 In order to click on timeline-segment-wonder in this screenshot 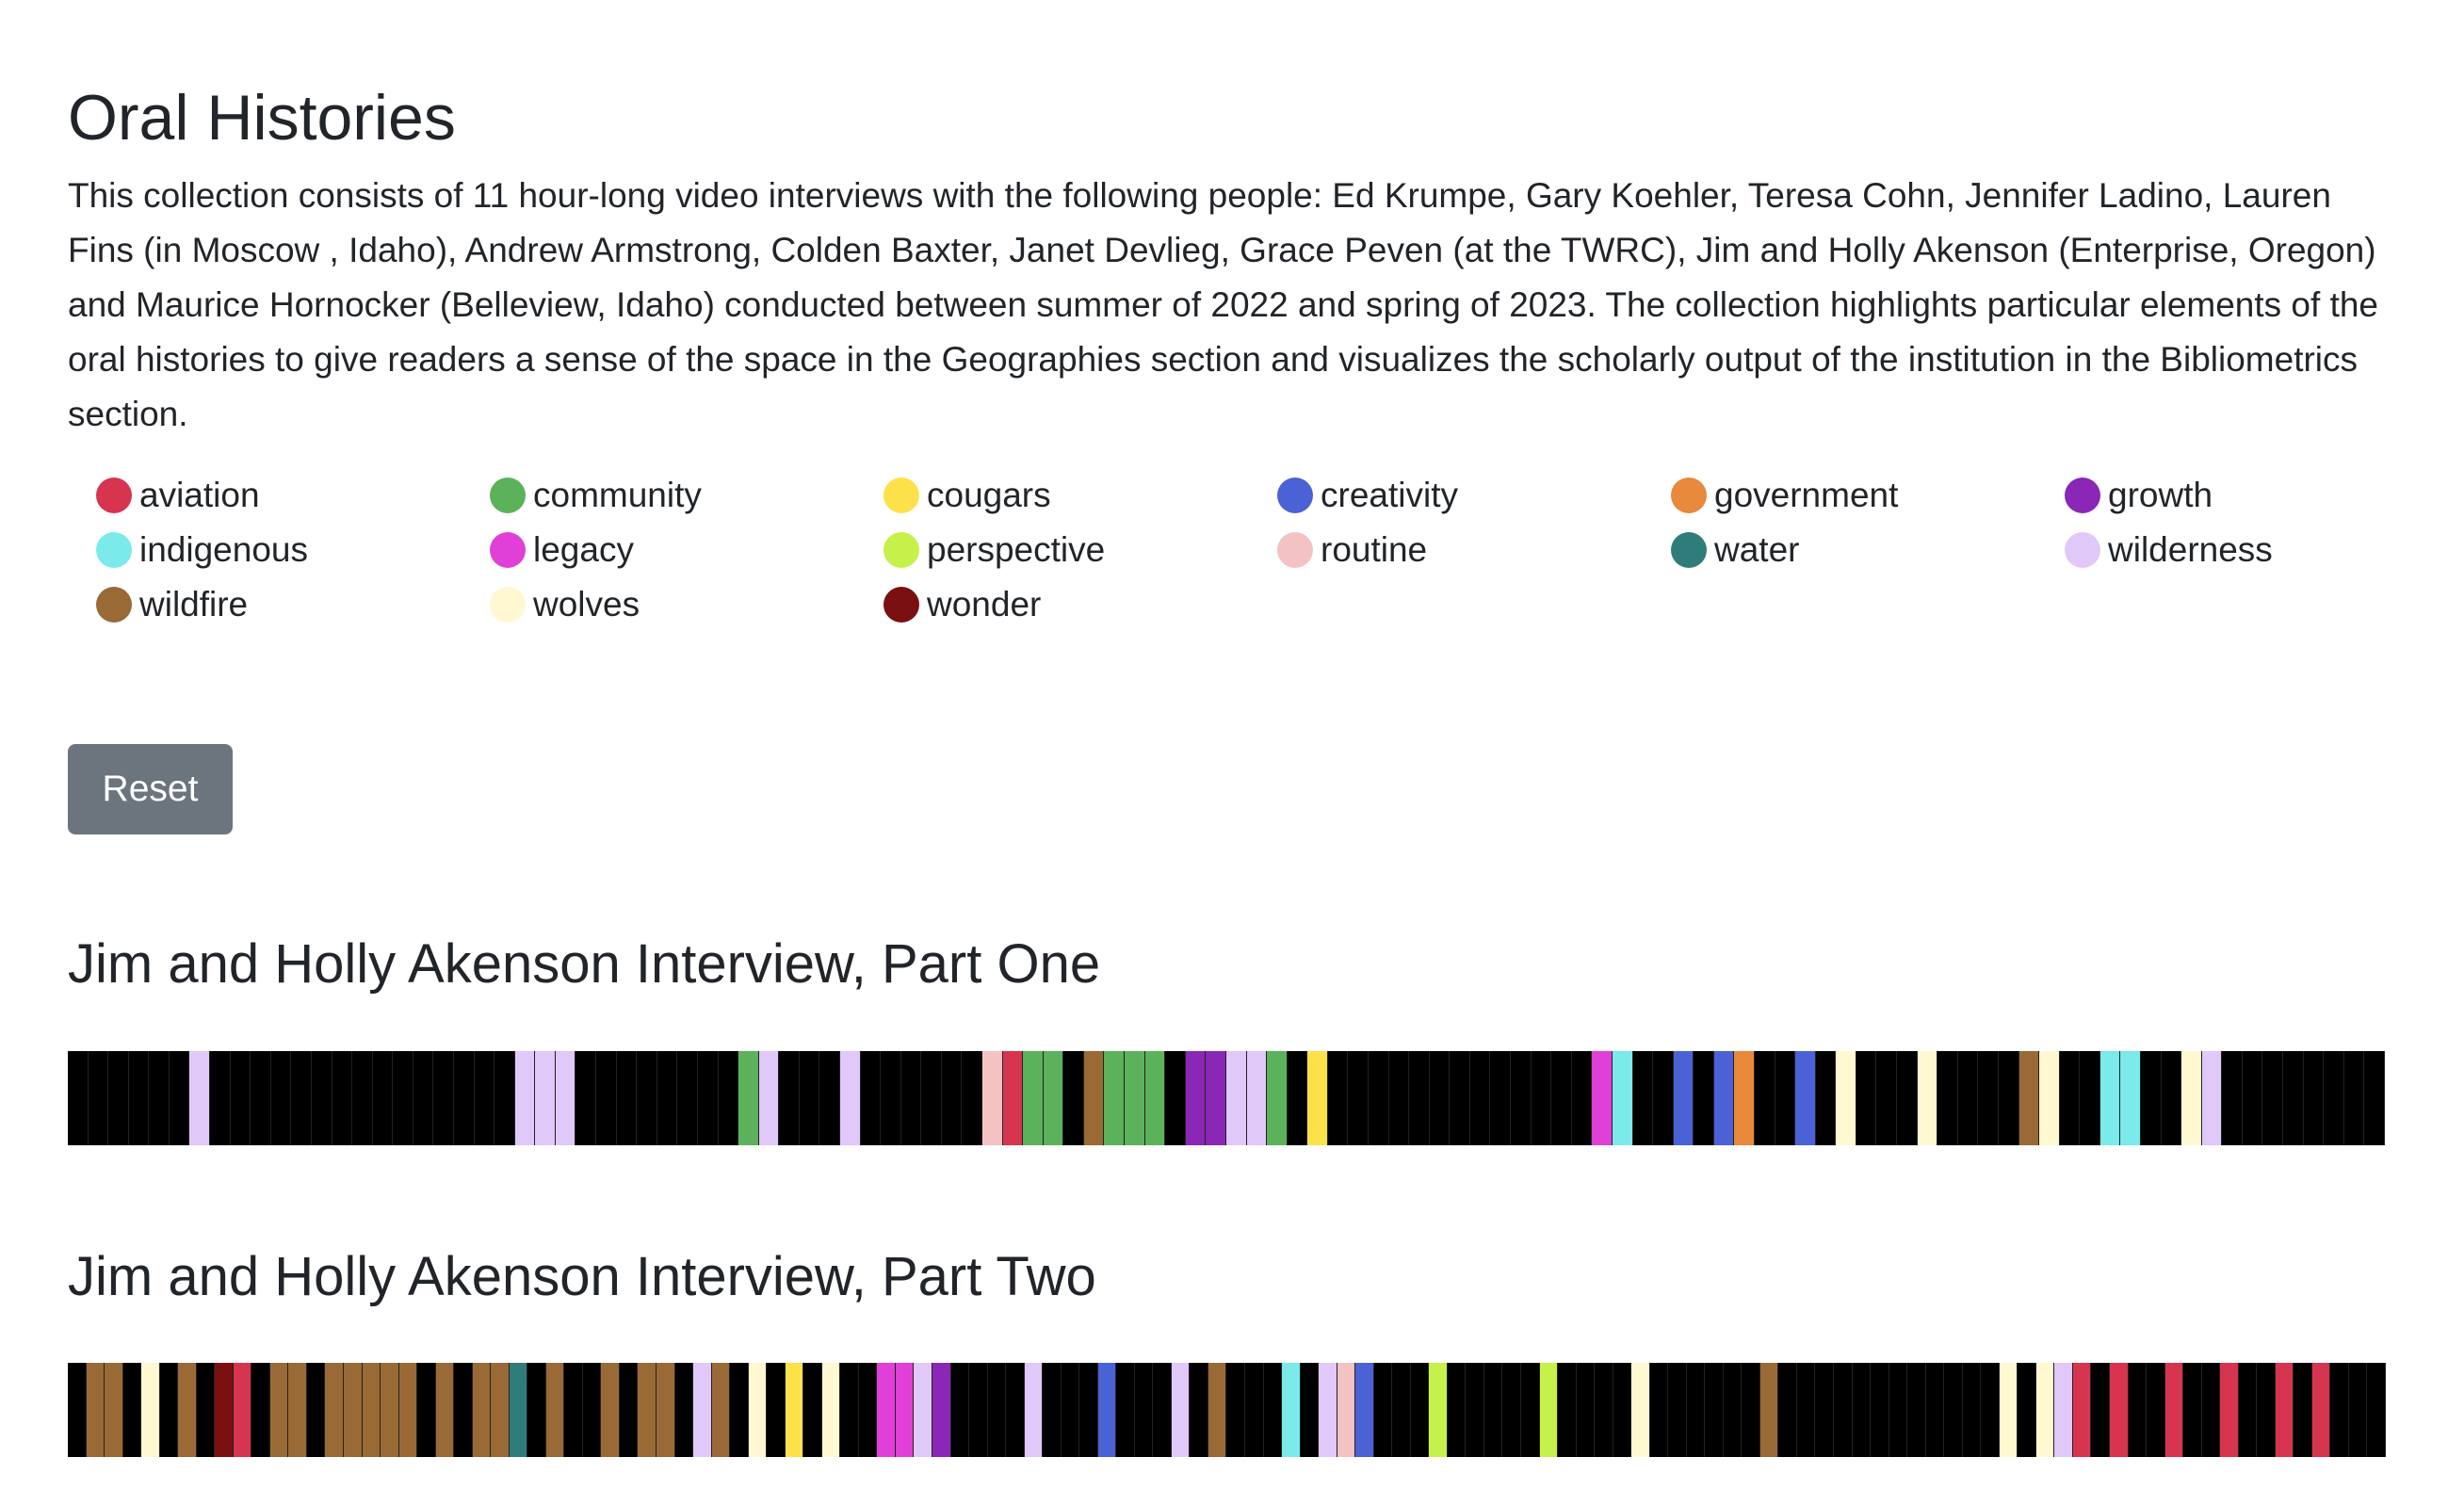, I will do `click(225, 1410)`.